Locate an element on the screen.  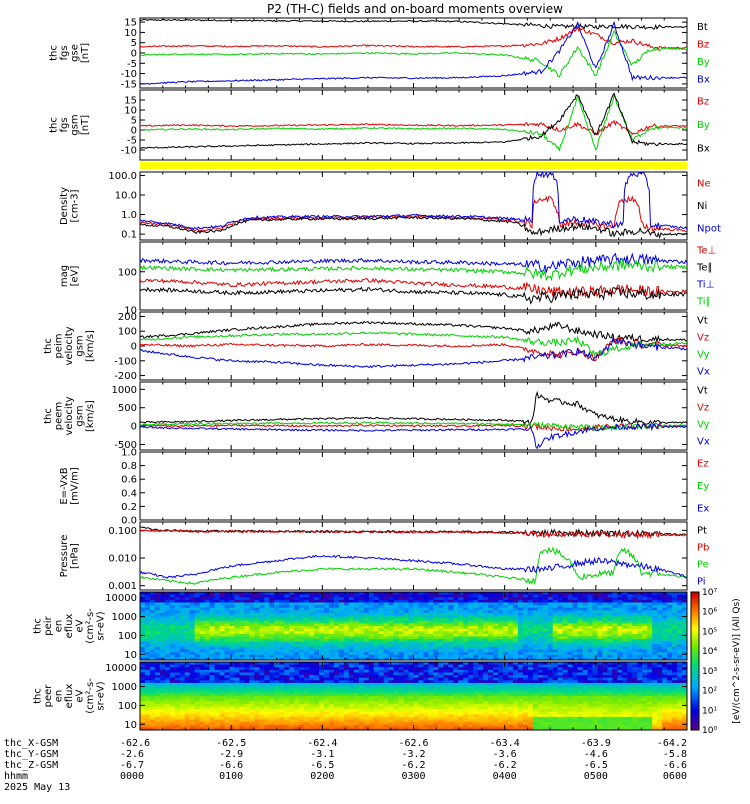
y-tick-label: 0.2 is located at coordinates (129, 507).